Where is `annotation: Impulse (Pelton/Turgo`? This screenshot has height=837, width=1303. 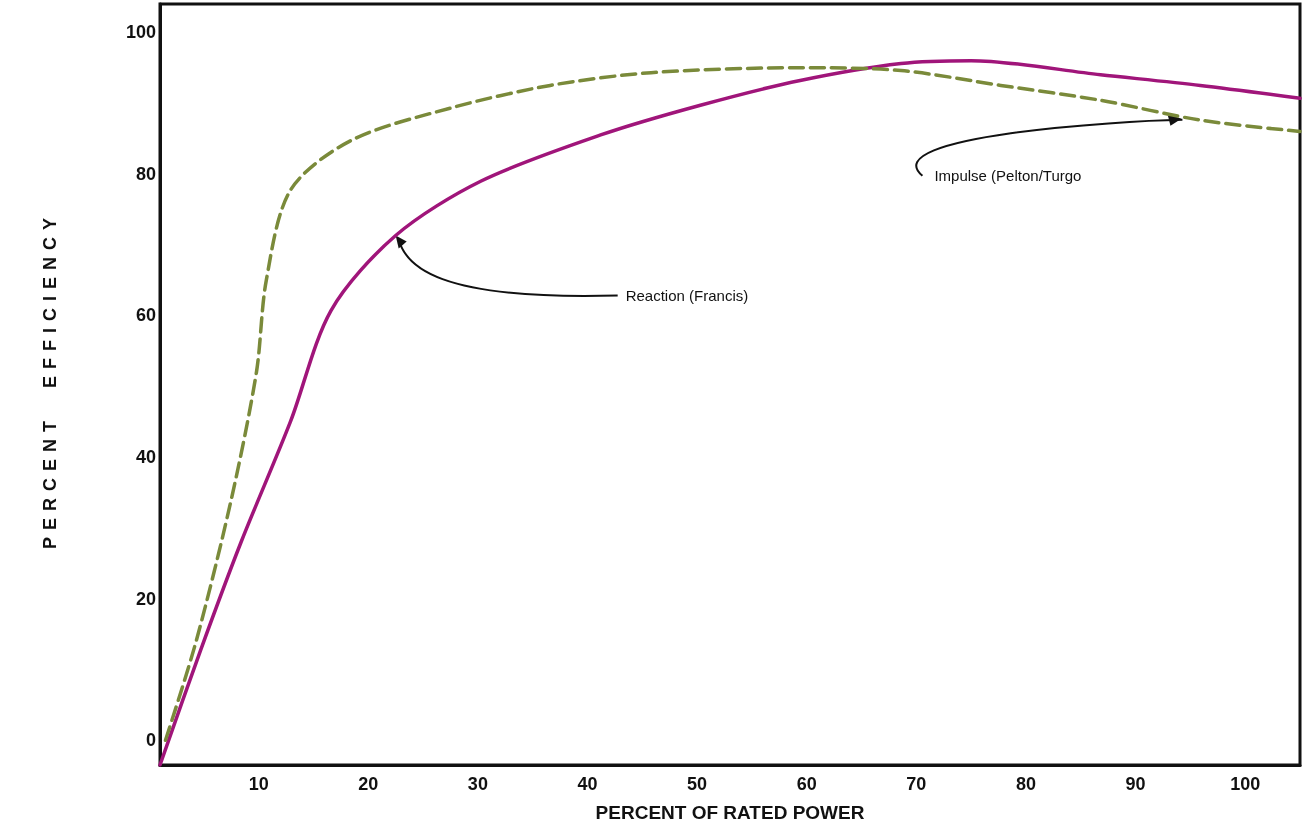
annotation: Impulse (Pelton/Turgo is located at coordinates (1008, 176).